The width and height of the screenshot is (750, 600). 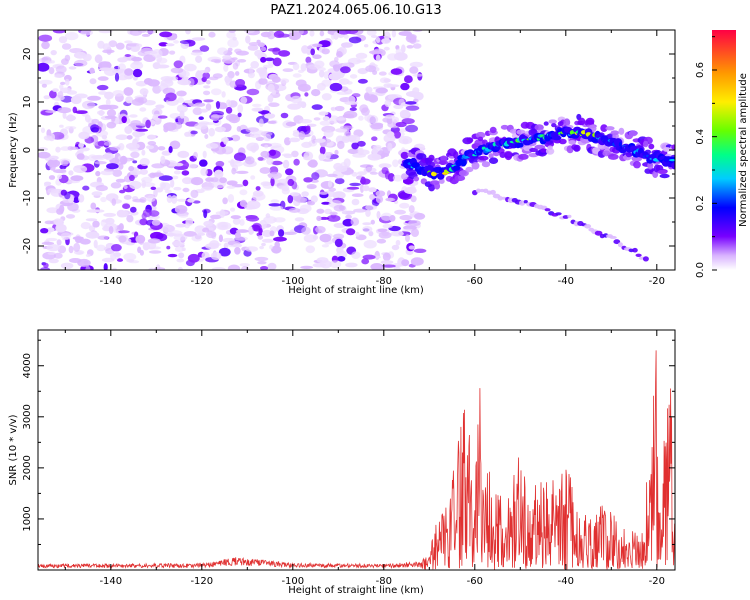 I want to click on axis-tick-label: -60, so click(x=475, y=281).